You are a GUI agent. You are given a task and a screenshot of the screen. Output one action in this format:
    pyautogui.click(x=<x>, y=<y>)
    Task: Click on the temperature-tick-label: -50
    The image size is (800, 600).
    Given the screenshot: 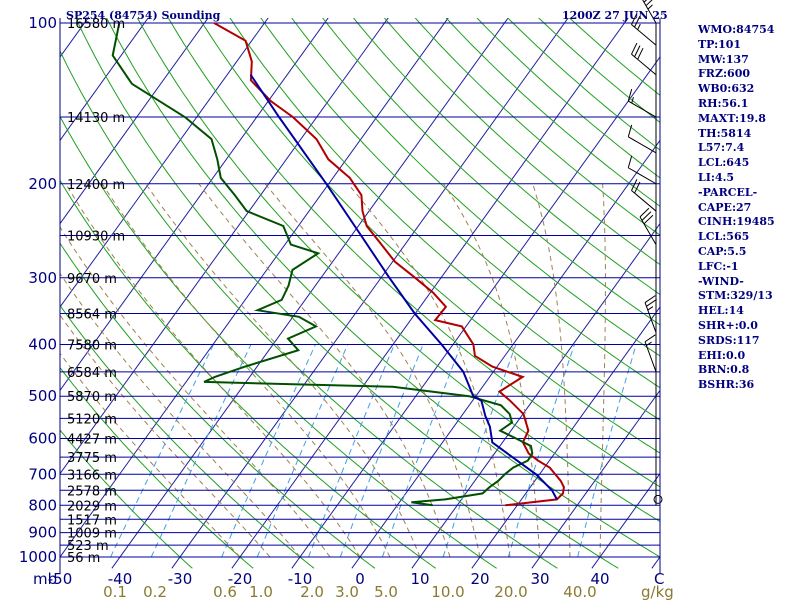 What is the action you would take?
    pyautogui.click(x=60, y=579)
    